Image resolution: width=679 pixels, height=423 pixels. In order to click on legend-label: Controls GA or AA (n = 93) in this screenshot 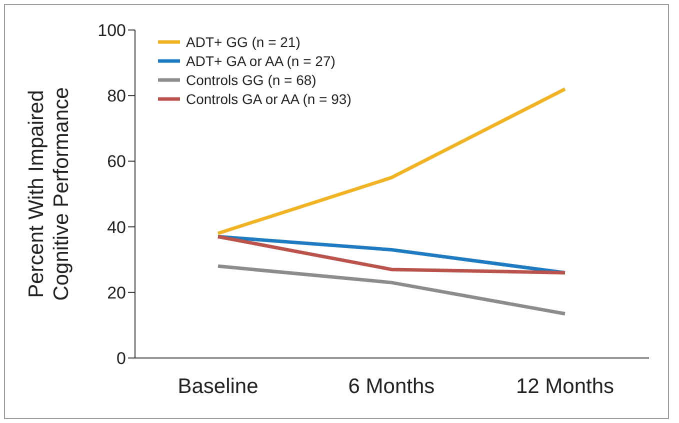, I will do `click(269, 98)`.